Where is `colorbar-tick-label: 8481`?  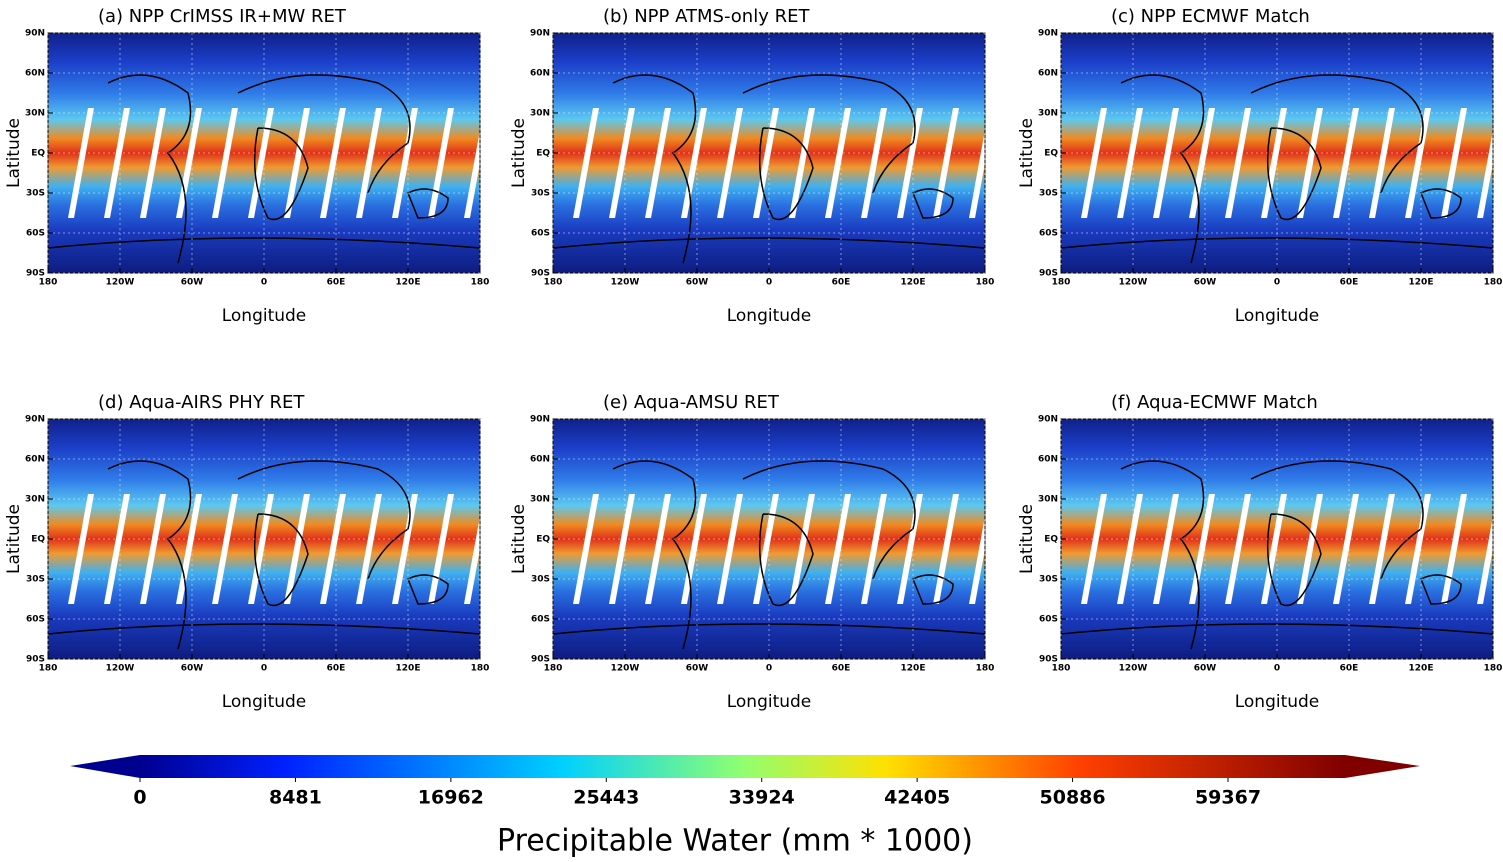 colorbar-tick-label: 8481 is located at coordinates (295, 798).